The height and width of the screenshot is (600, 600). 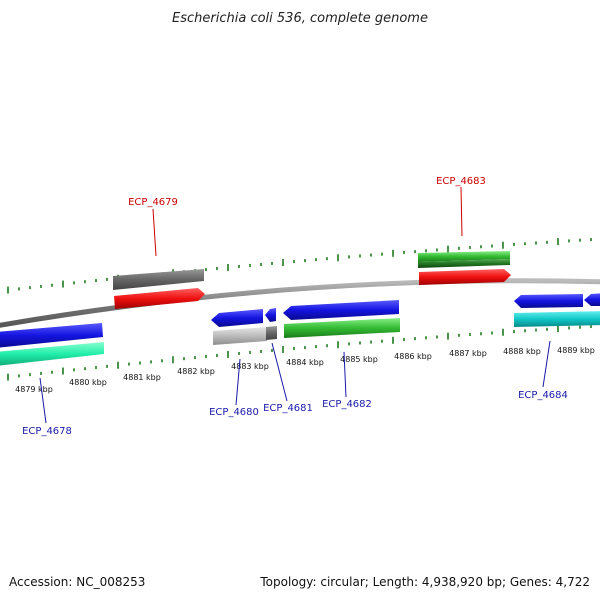 What do you see at coordinates (341, 310) in the screenshot?
I see `feature-ecp-4682-blue` at bounding box center [341, 310].